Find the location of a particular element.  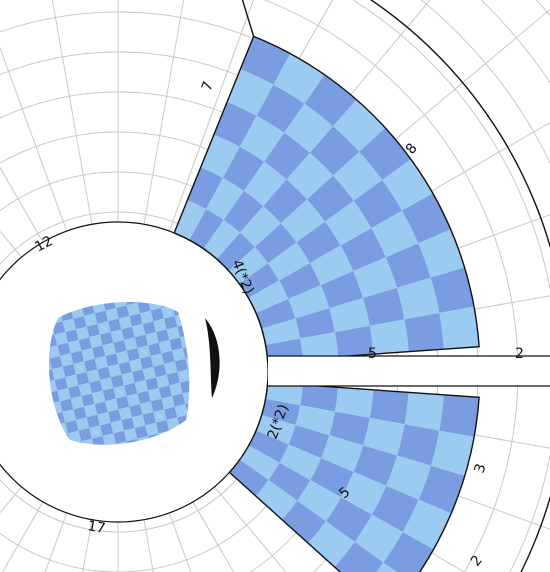

label-slot-right: 2 is located at coordinates (519, 354).